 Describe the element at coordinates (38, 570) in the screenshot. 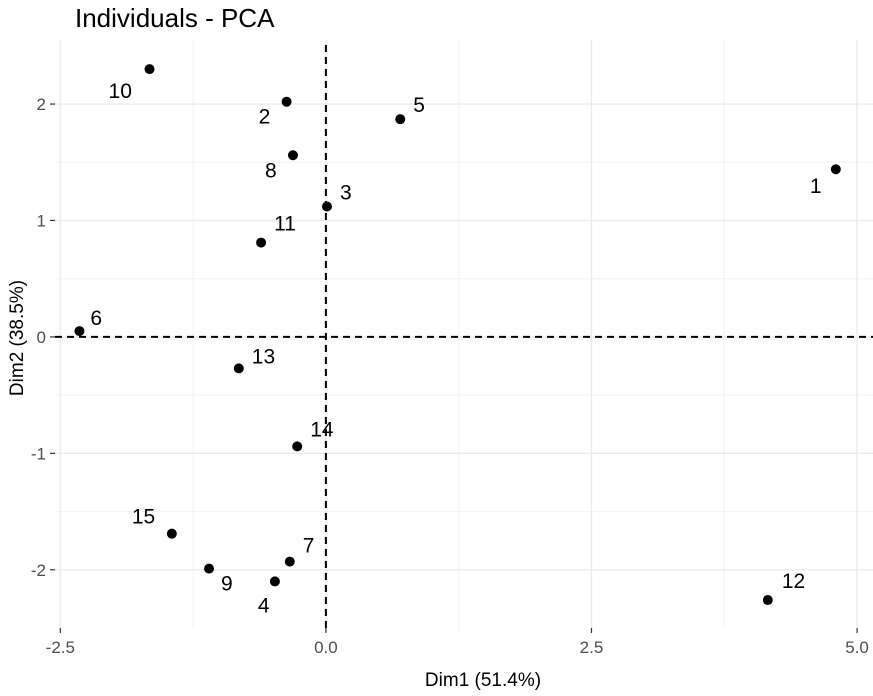

I see `y-tick-label: -2` at that location.